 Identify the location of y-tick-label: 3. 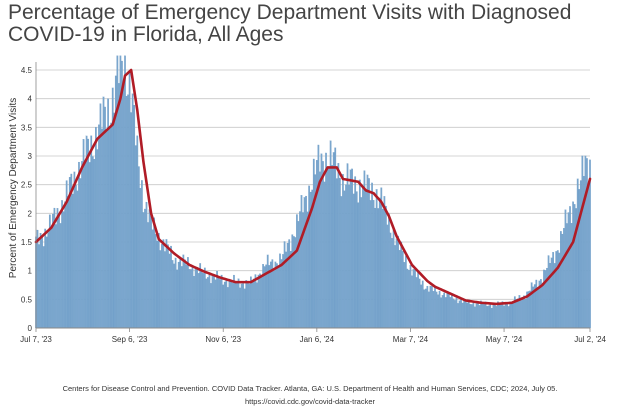
(30, 156).